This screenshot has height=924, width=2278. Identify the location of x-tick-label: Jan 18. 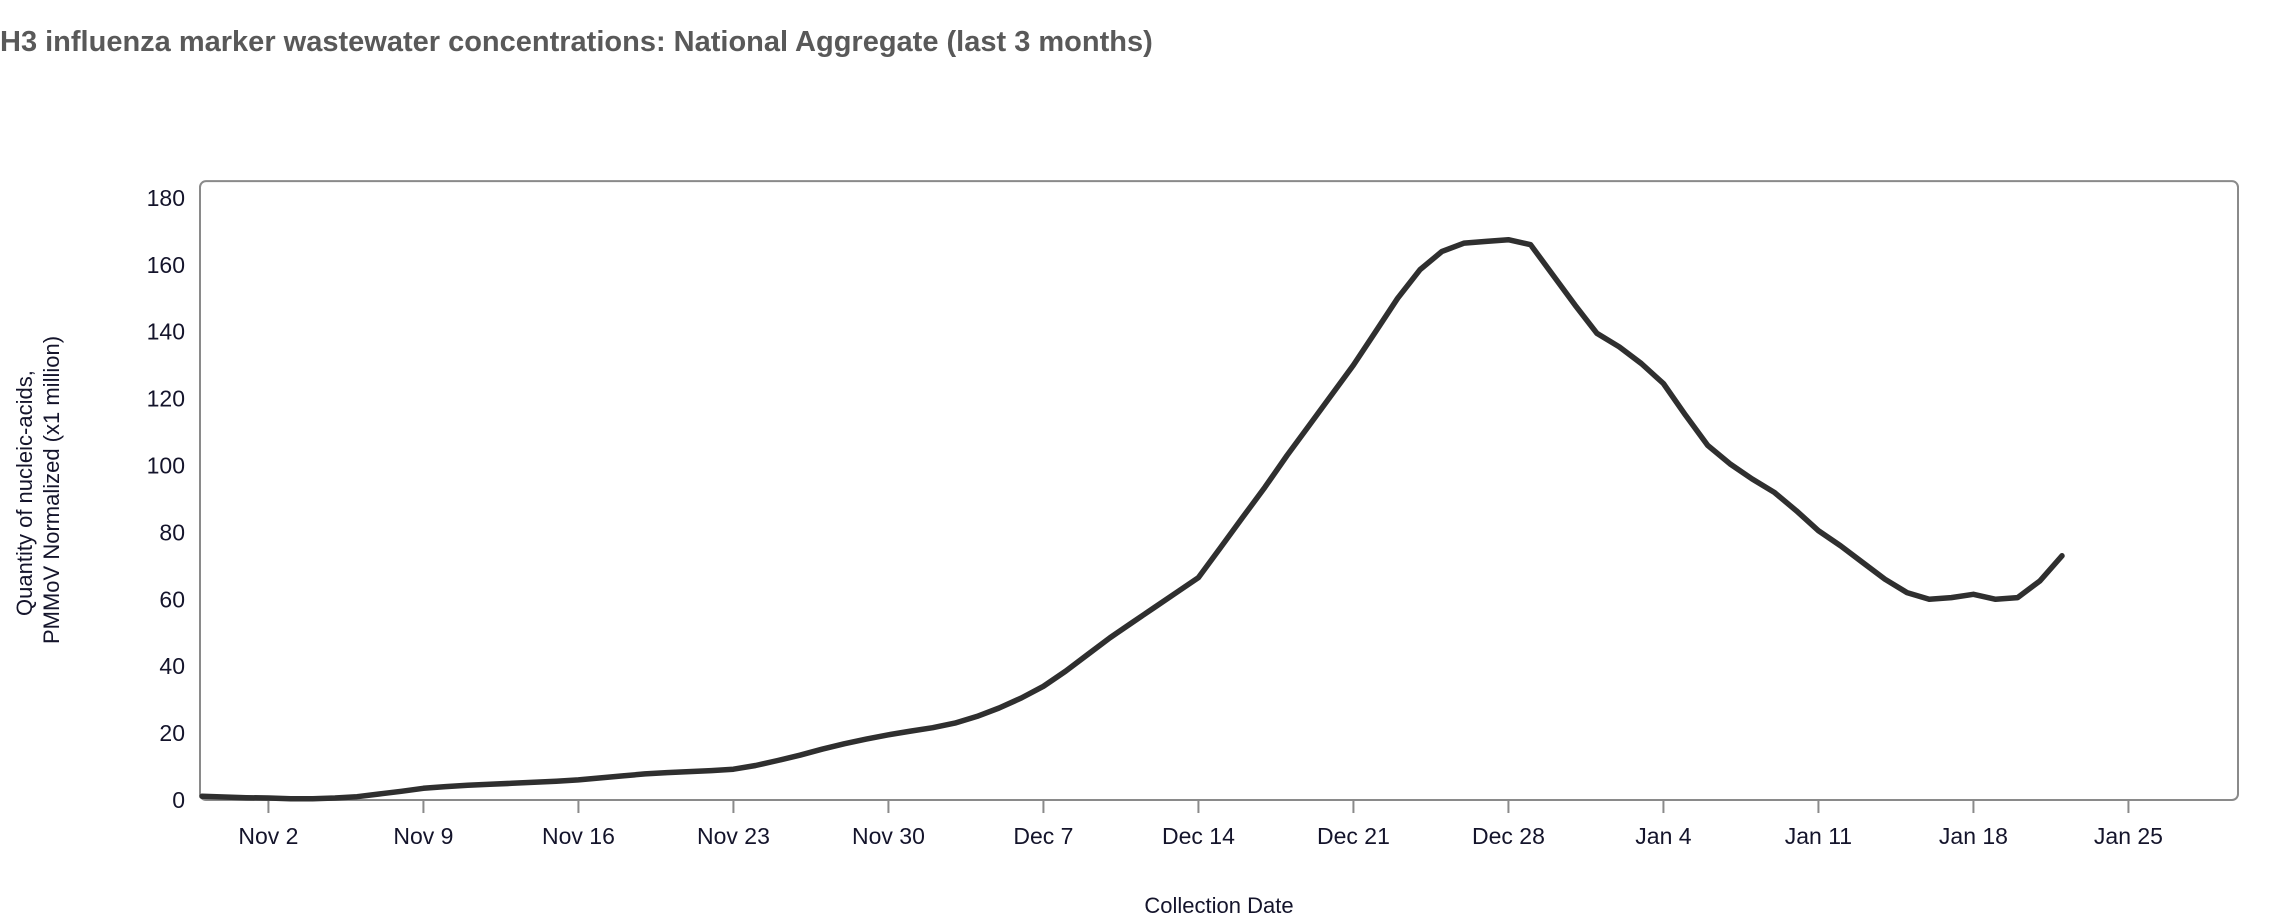
(1973, 836).